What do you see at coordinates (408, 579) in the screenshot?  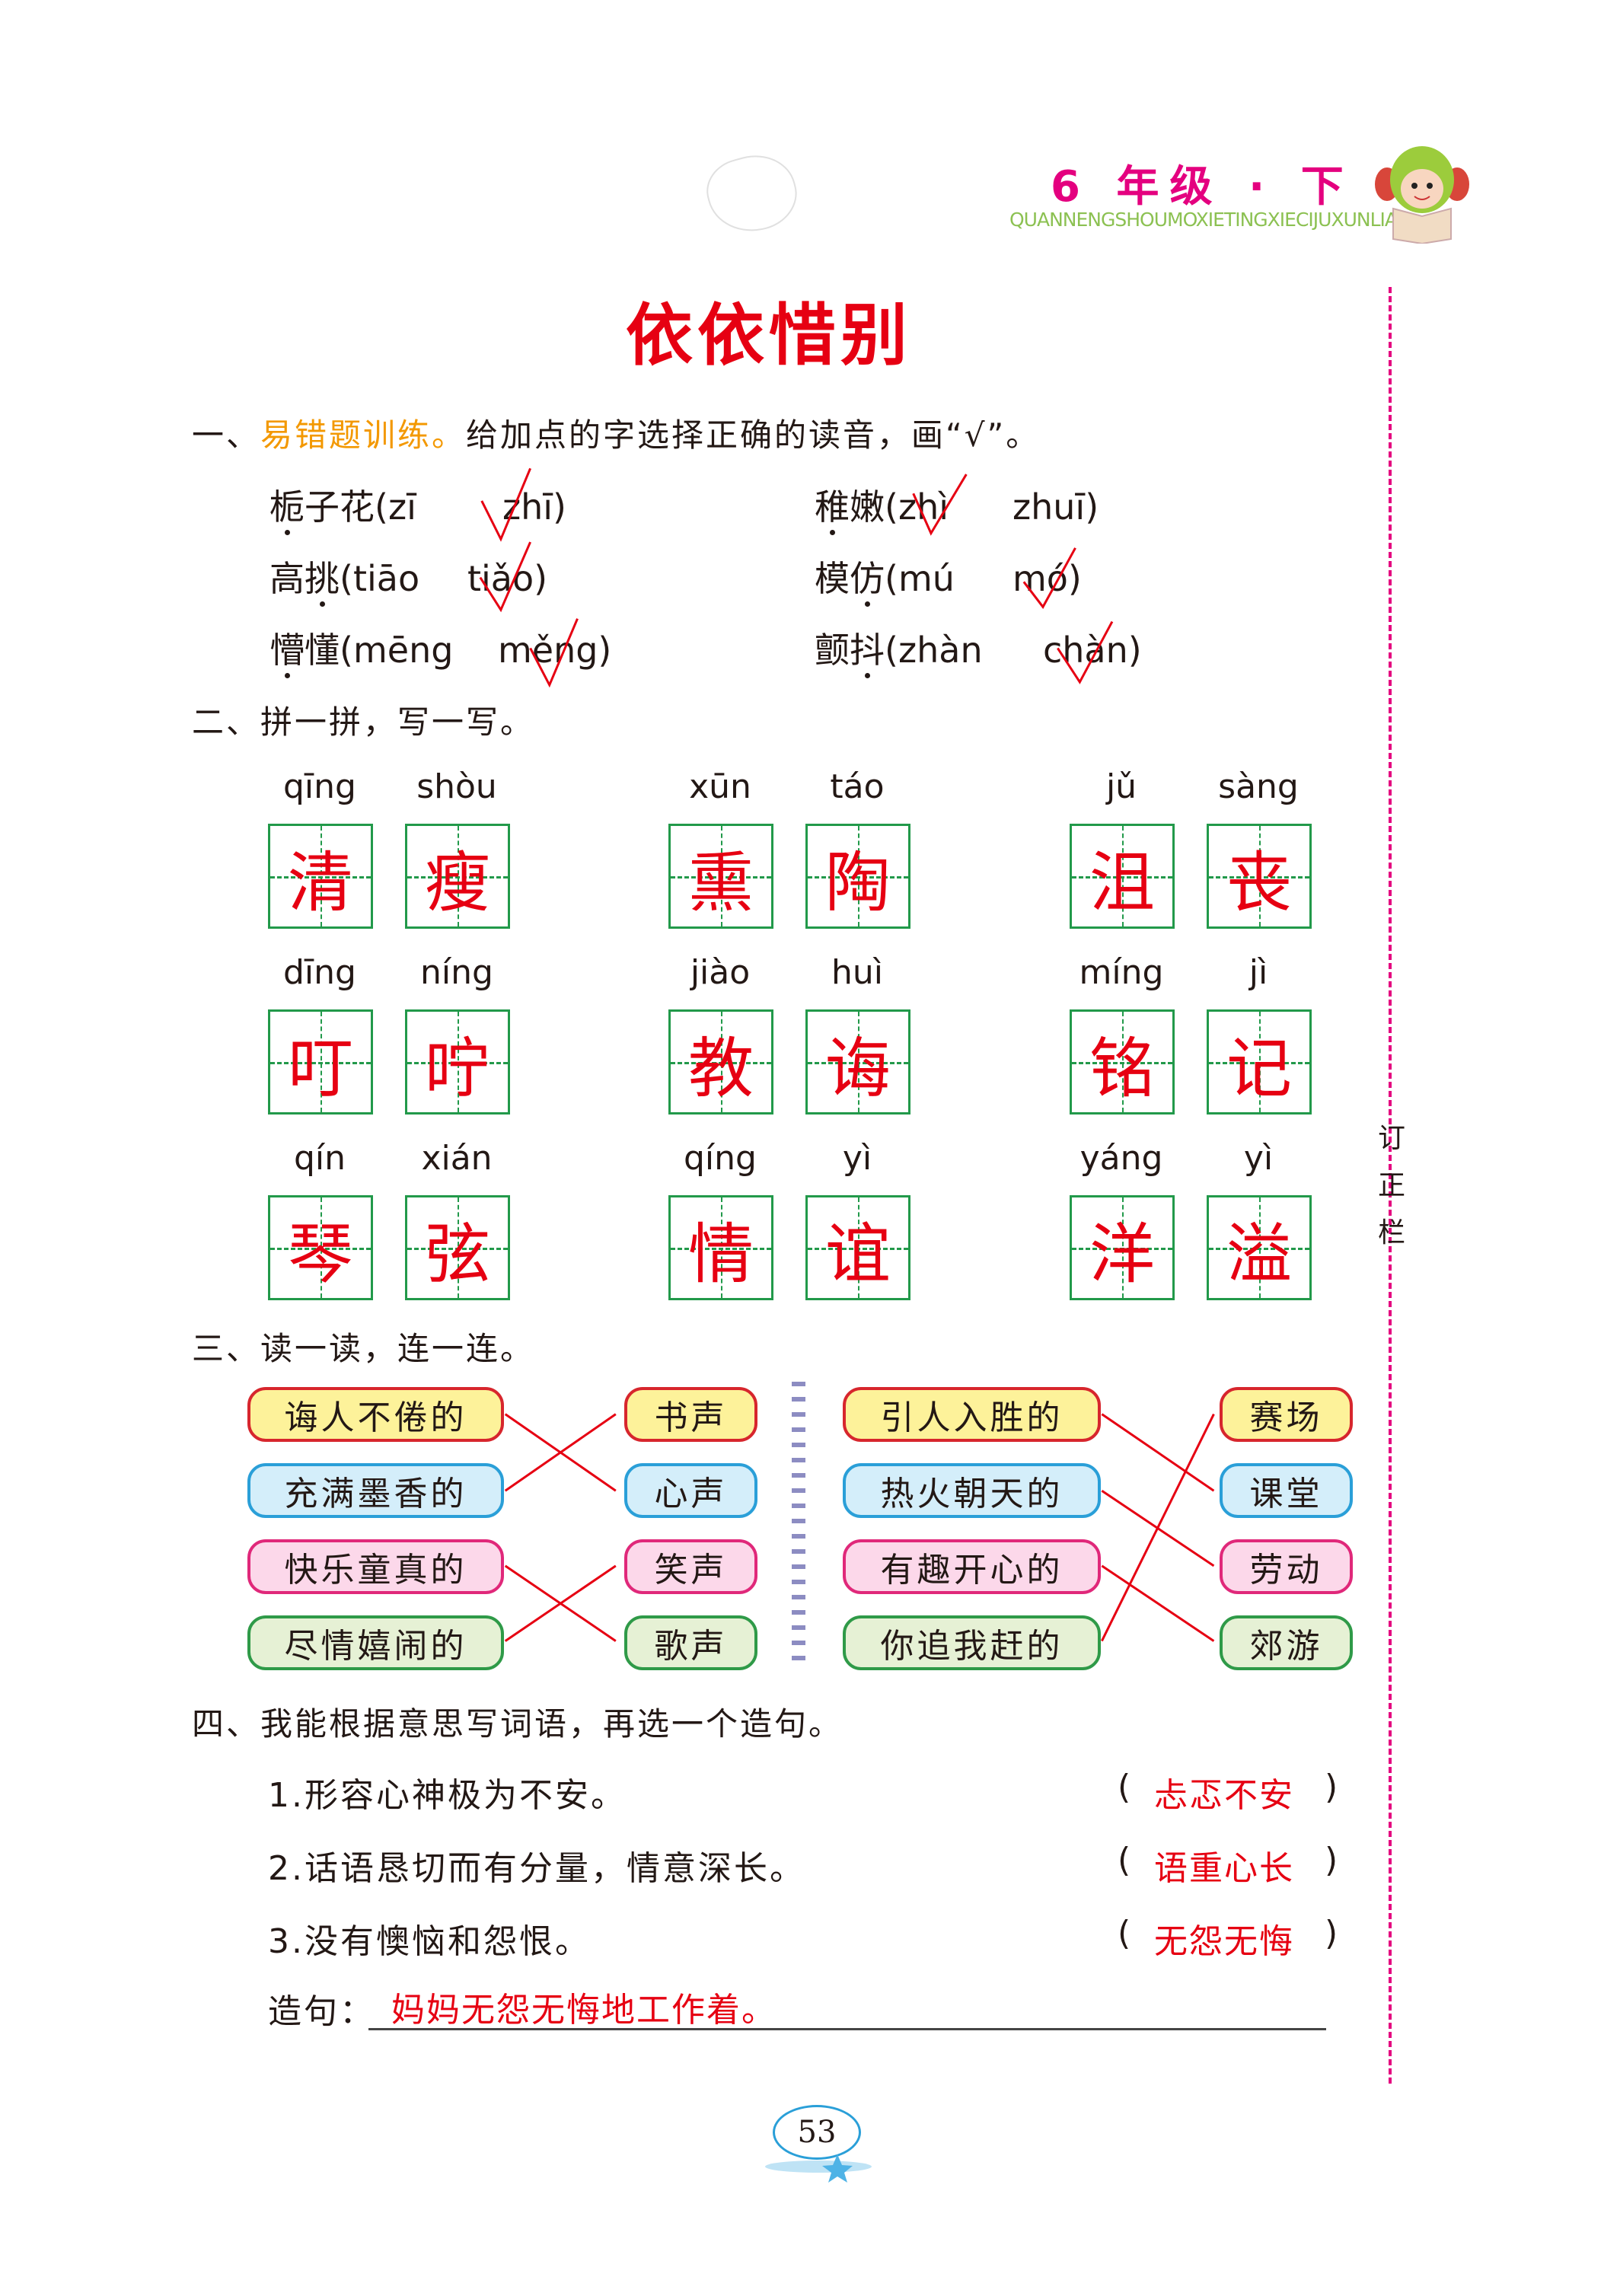 I see `pronunciation-item: 高挑(tiāo tiǎo)` at bounding box center [408, 579].